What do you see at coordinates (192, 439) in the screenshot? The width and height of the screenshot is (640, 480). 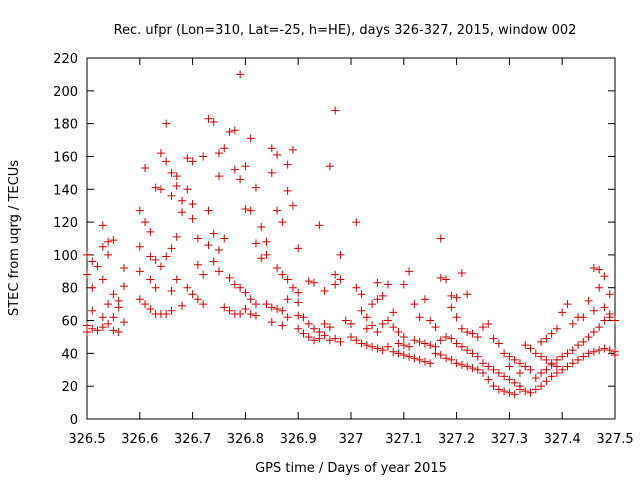 I see `x-tick-label: 326.7` at bounding box center [192, 439].